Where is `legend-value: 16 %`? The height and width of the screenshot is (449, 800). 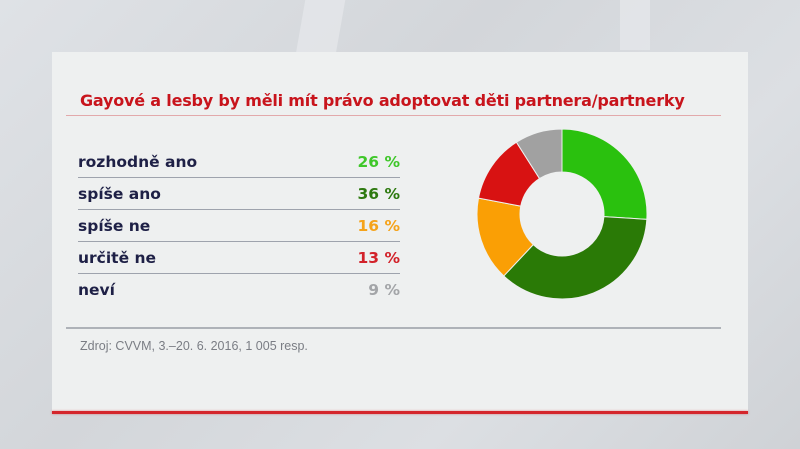 legend-value: 16 % is located at coordinates (379, 225).